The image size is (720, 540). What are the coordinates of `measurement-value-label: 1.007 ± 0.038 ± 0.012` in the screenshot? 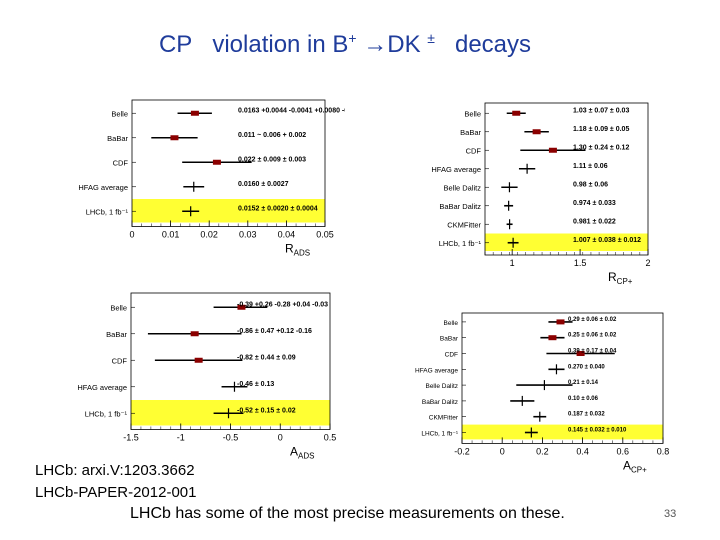 It's located at (607, 240).